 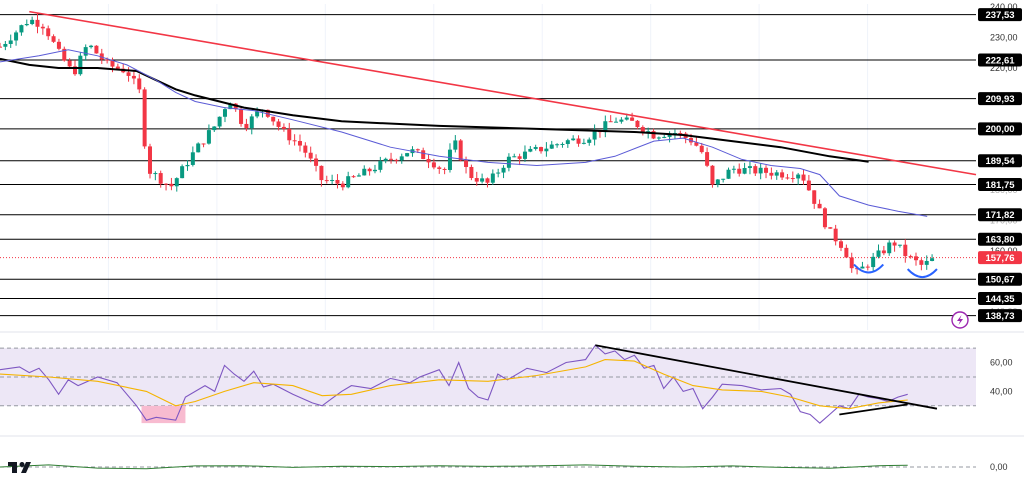 I want to click on level-label: 222,61, so click(x=1000, y=60).